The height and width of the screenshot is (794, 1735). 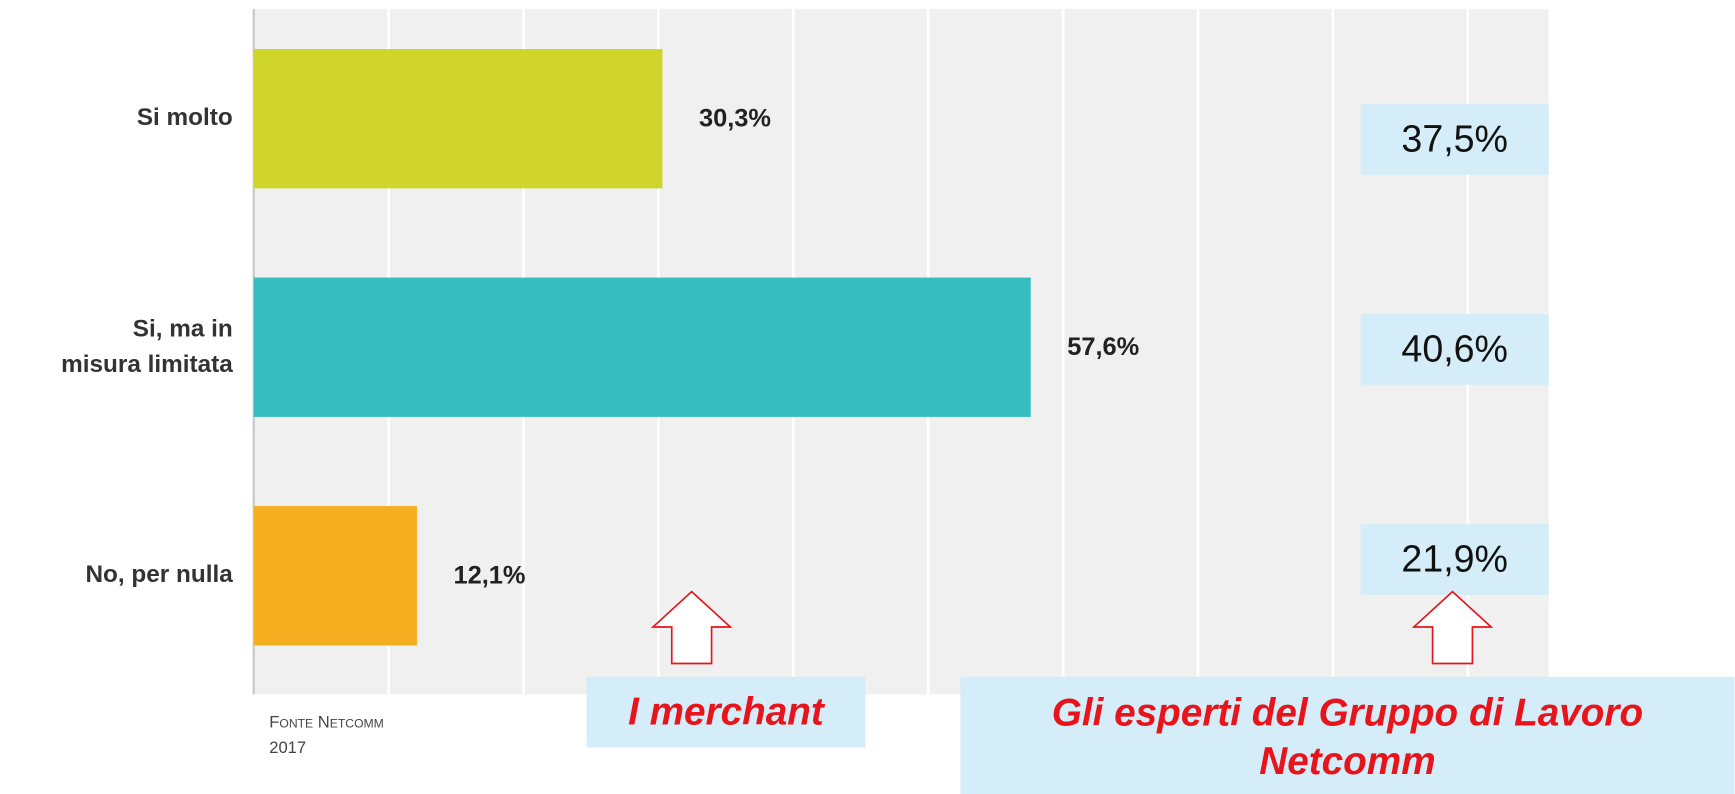 What do you see at coordinates (159, 574) in the screenshot?
I see `y-tick-label: No, per nulla` at bounding box center [159, 574].